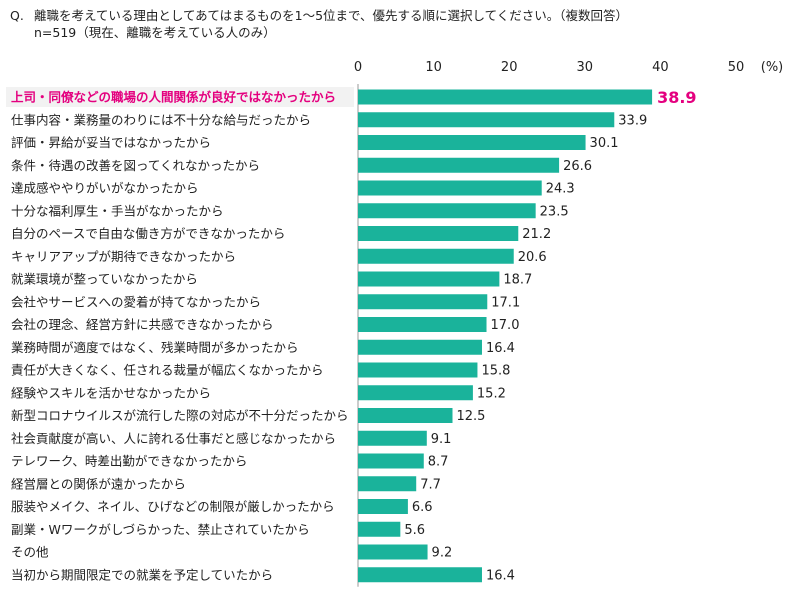  Describe the element at coordinates (155, 32) in the screenshot. I see `sample-size-note: n=519（現在、離職を考えている人のみ）` at that location.